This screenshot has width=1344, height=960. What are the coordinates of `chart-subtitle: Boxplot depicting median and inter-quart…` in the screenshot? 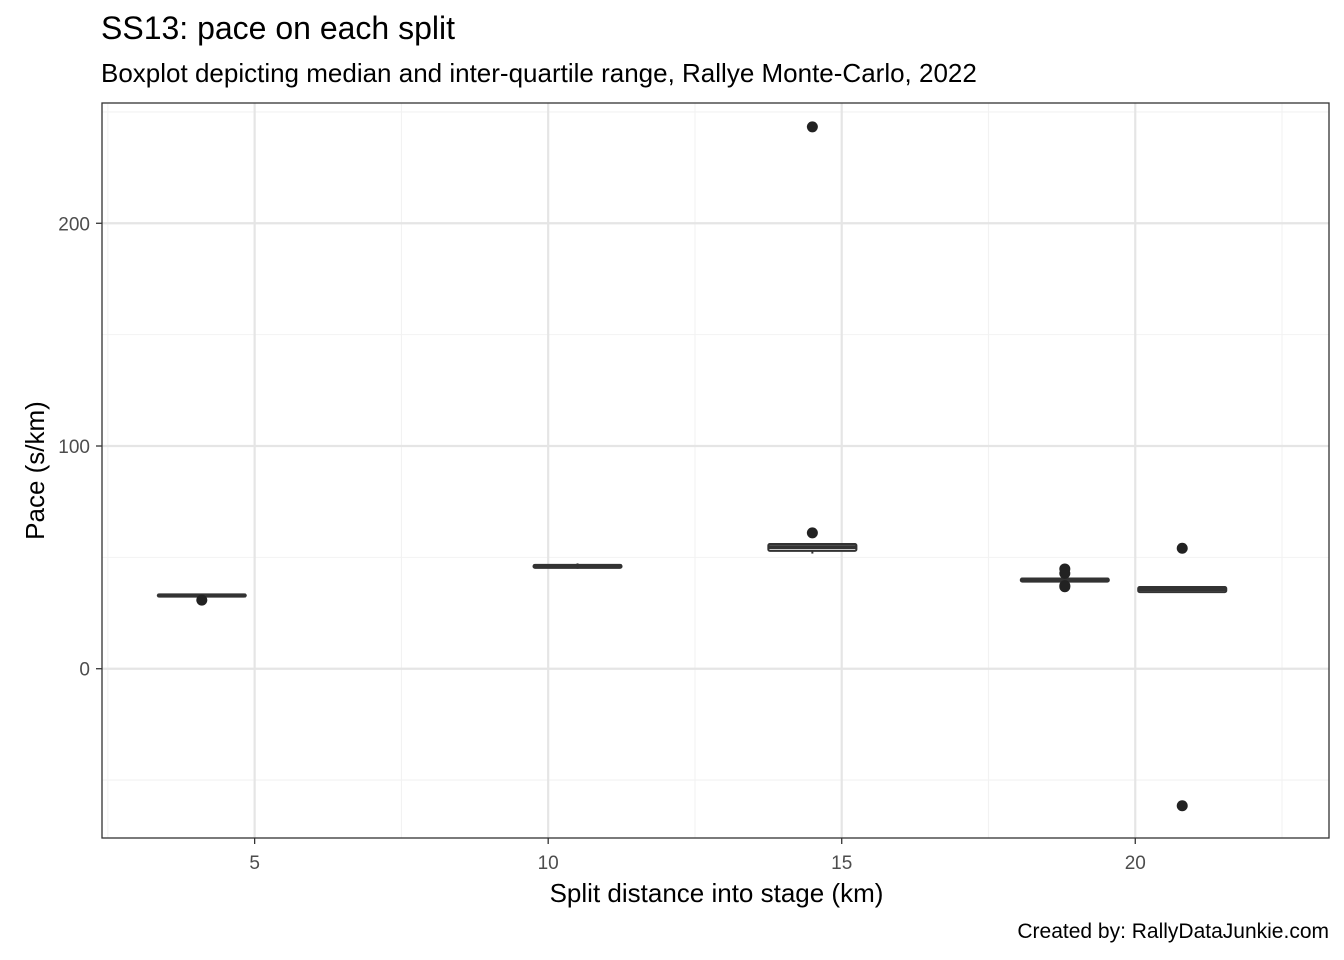 It's located at (539, 73).